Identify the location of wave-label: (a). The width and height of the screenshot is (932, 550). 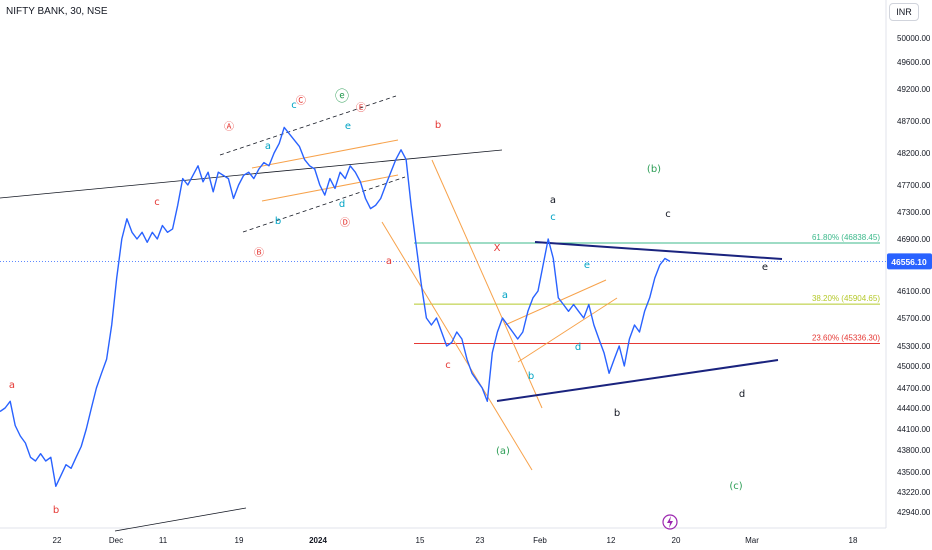
(503, 451).